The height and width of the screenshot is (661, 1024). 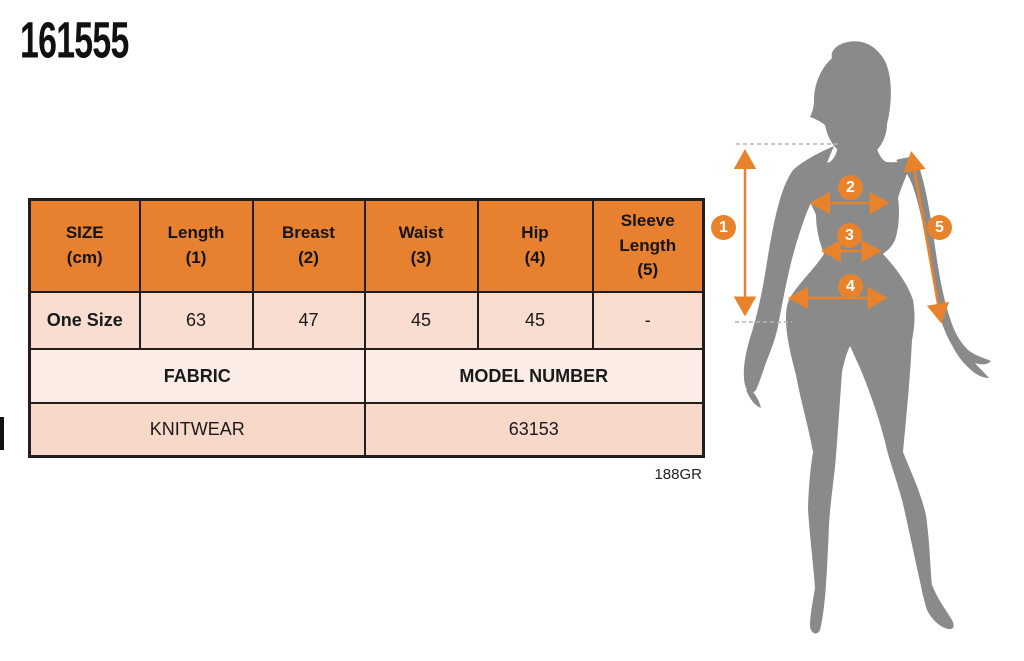 I want to click on header-length: Length (1), so click(x=196, y=245).